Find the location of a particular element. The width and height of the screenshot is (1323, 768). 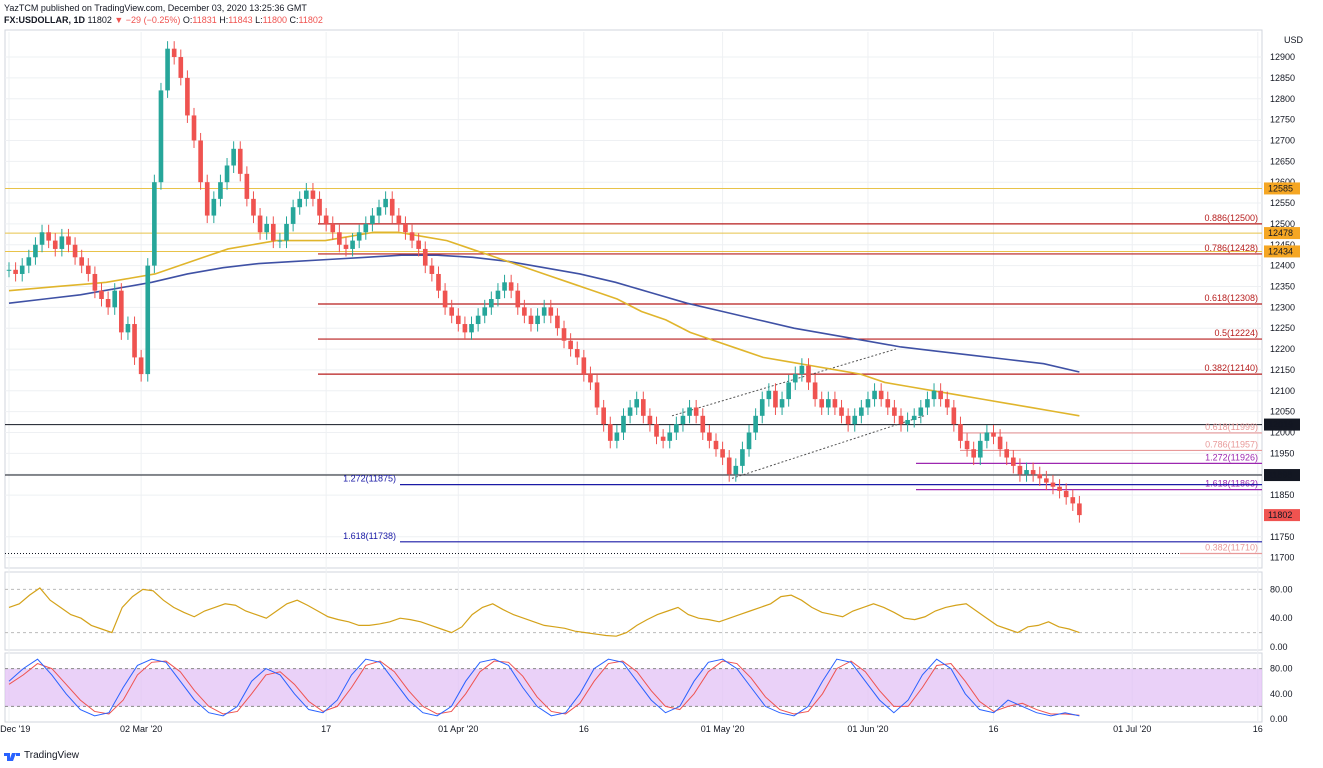

x-tick-label: 02 Mar '20 is located at coordinates (141, 729).